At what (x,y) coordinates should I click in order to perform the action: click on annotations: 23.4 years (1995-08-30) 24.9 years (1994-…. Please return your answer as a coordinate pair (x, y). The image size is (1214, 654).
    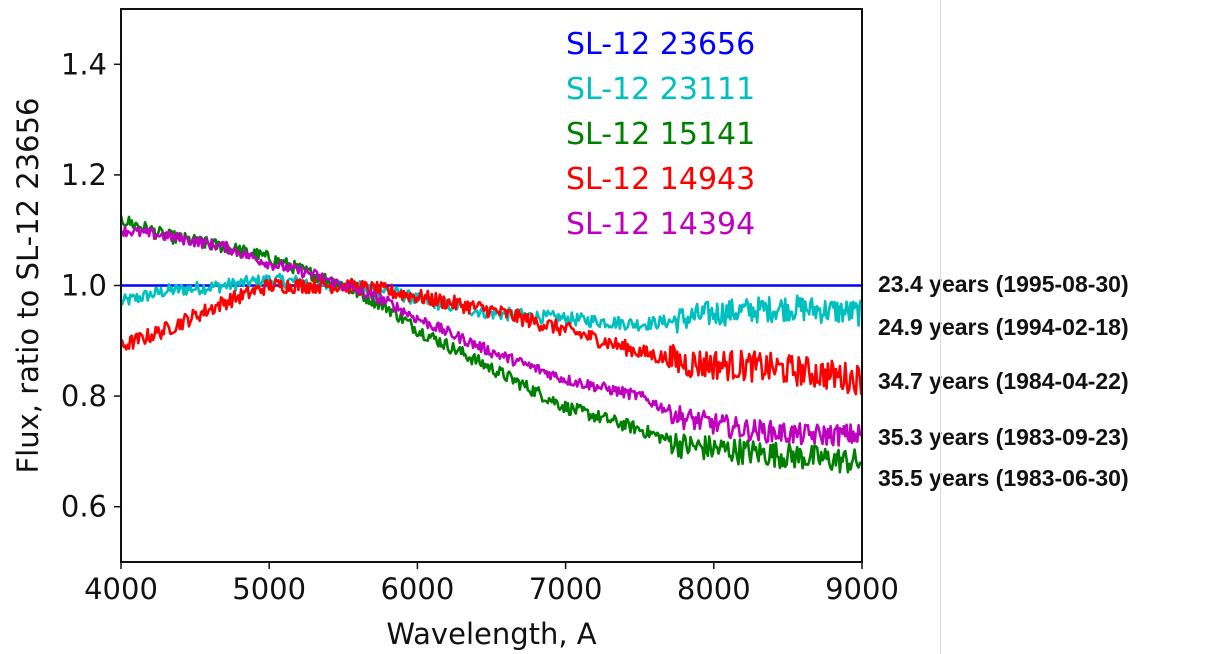
    Looking at the image, I should click on (1003, 381).